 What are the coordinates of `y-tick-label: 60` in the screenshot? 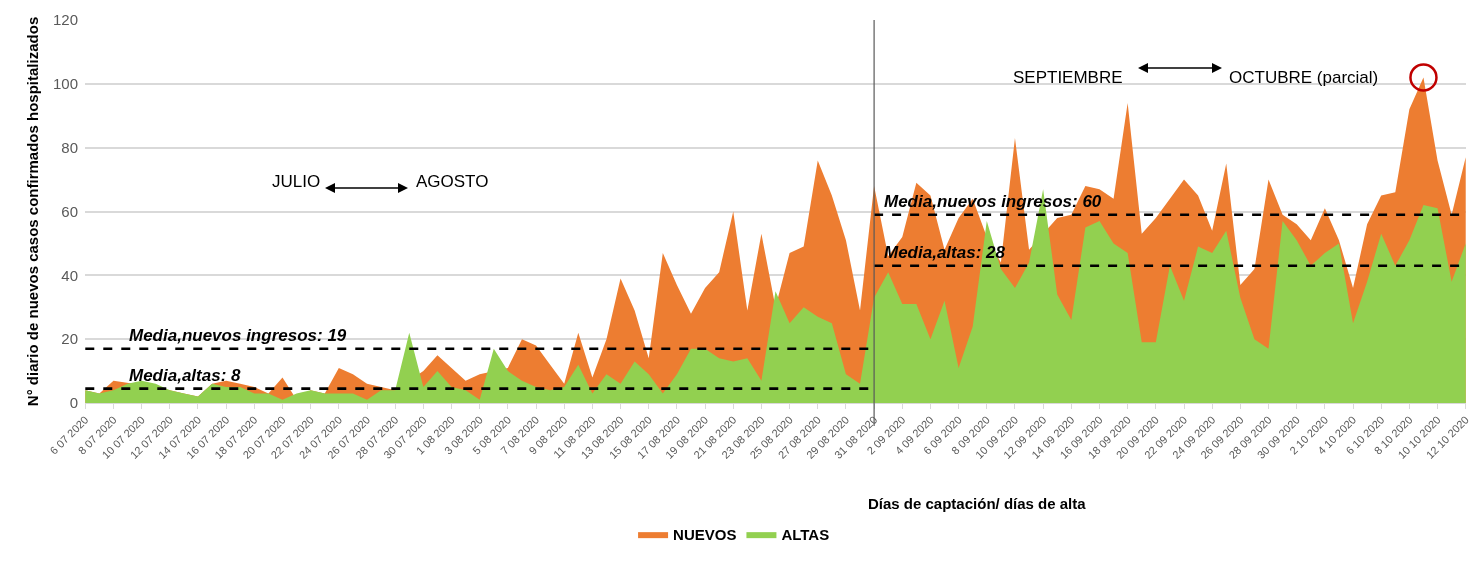 It's located at (69, 211).